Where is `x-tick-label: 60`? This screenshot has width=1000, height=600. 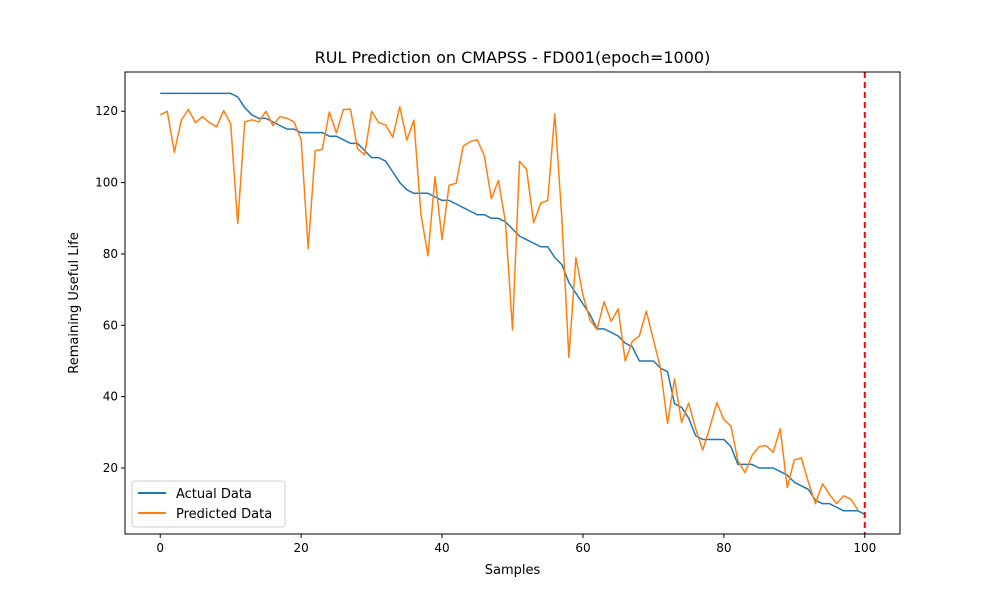 x-tick-label: 60 is located at coordinates (582, 548).